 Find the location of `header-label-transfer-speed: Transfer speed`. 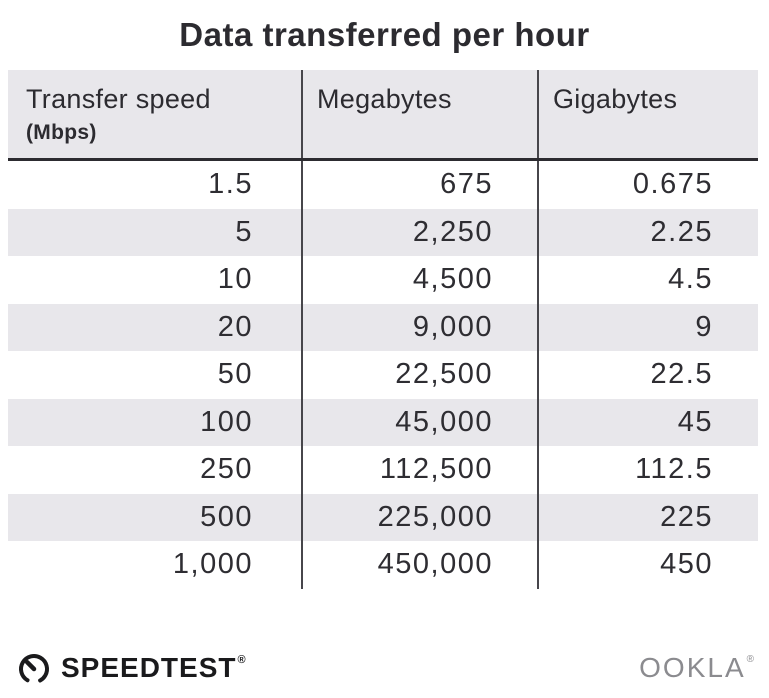

header-label-transfer-speed: Transfer speed is located at coordinates (118, 99).